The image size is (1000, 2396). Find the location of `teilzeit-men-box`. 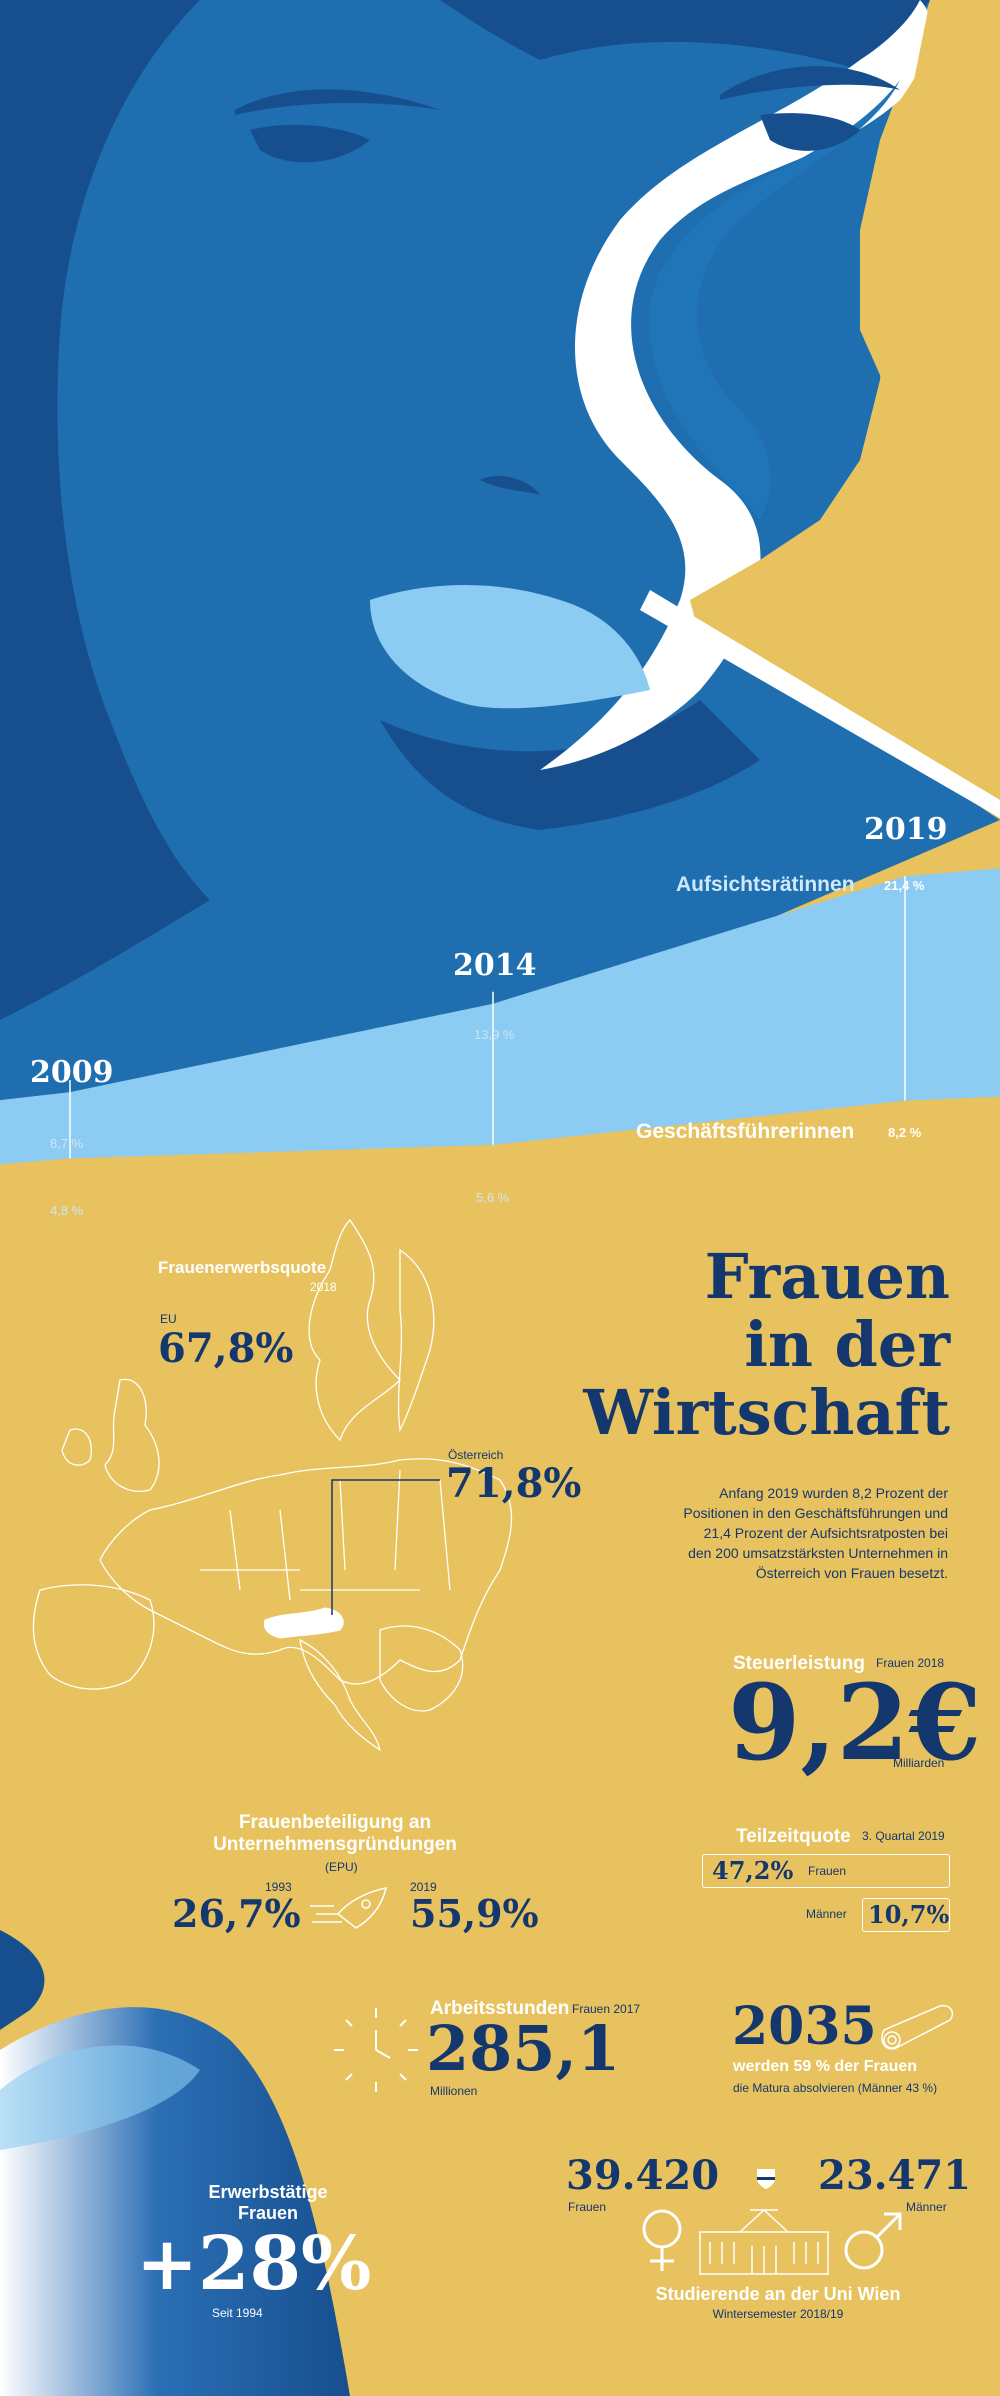

teilzeit-men-box is located at coordinates (906, 1915).